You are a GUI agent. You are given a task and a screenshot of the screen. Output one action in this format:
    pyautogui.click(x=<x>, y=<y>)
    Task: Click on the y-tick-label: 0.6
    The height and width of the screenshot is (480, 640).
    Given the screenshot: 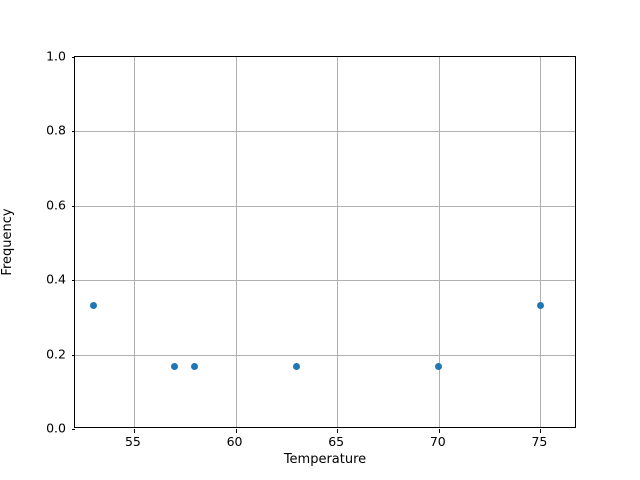 What is the action you would take?
    pyautogui.click(x=56, y=205)
    